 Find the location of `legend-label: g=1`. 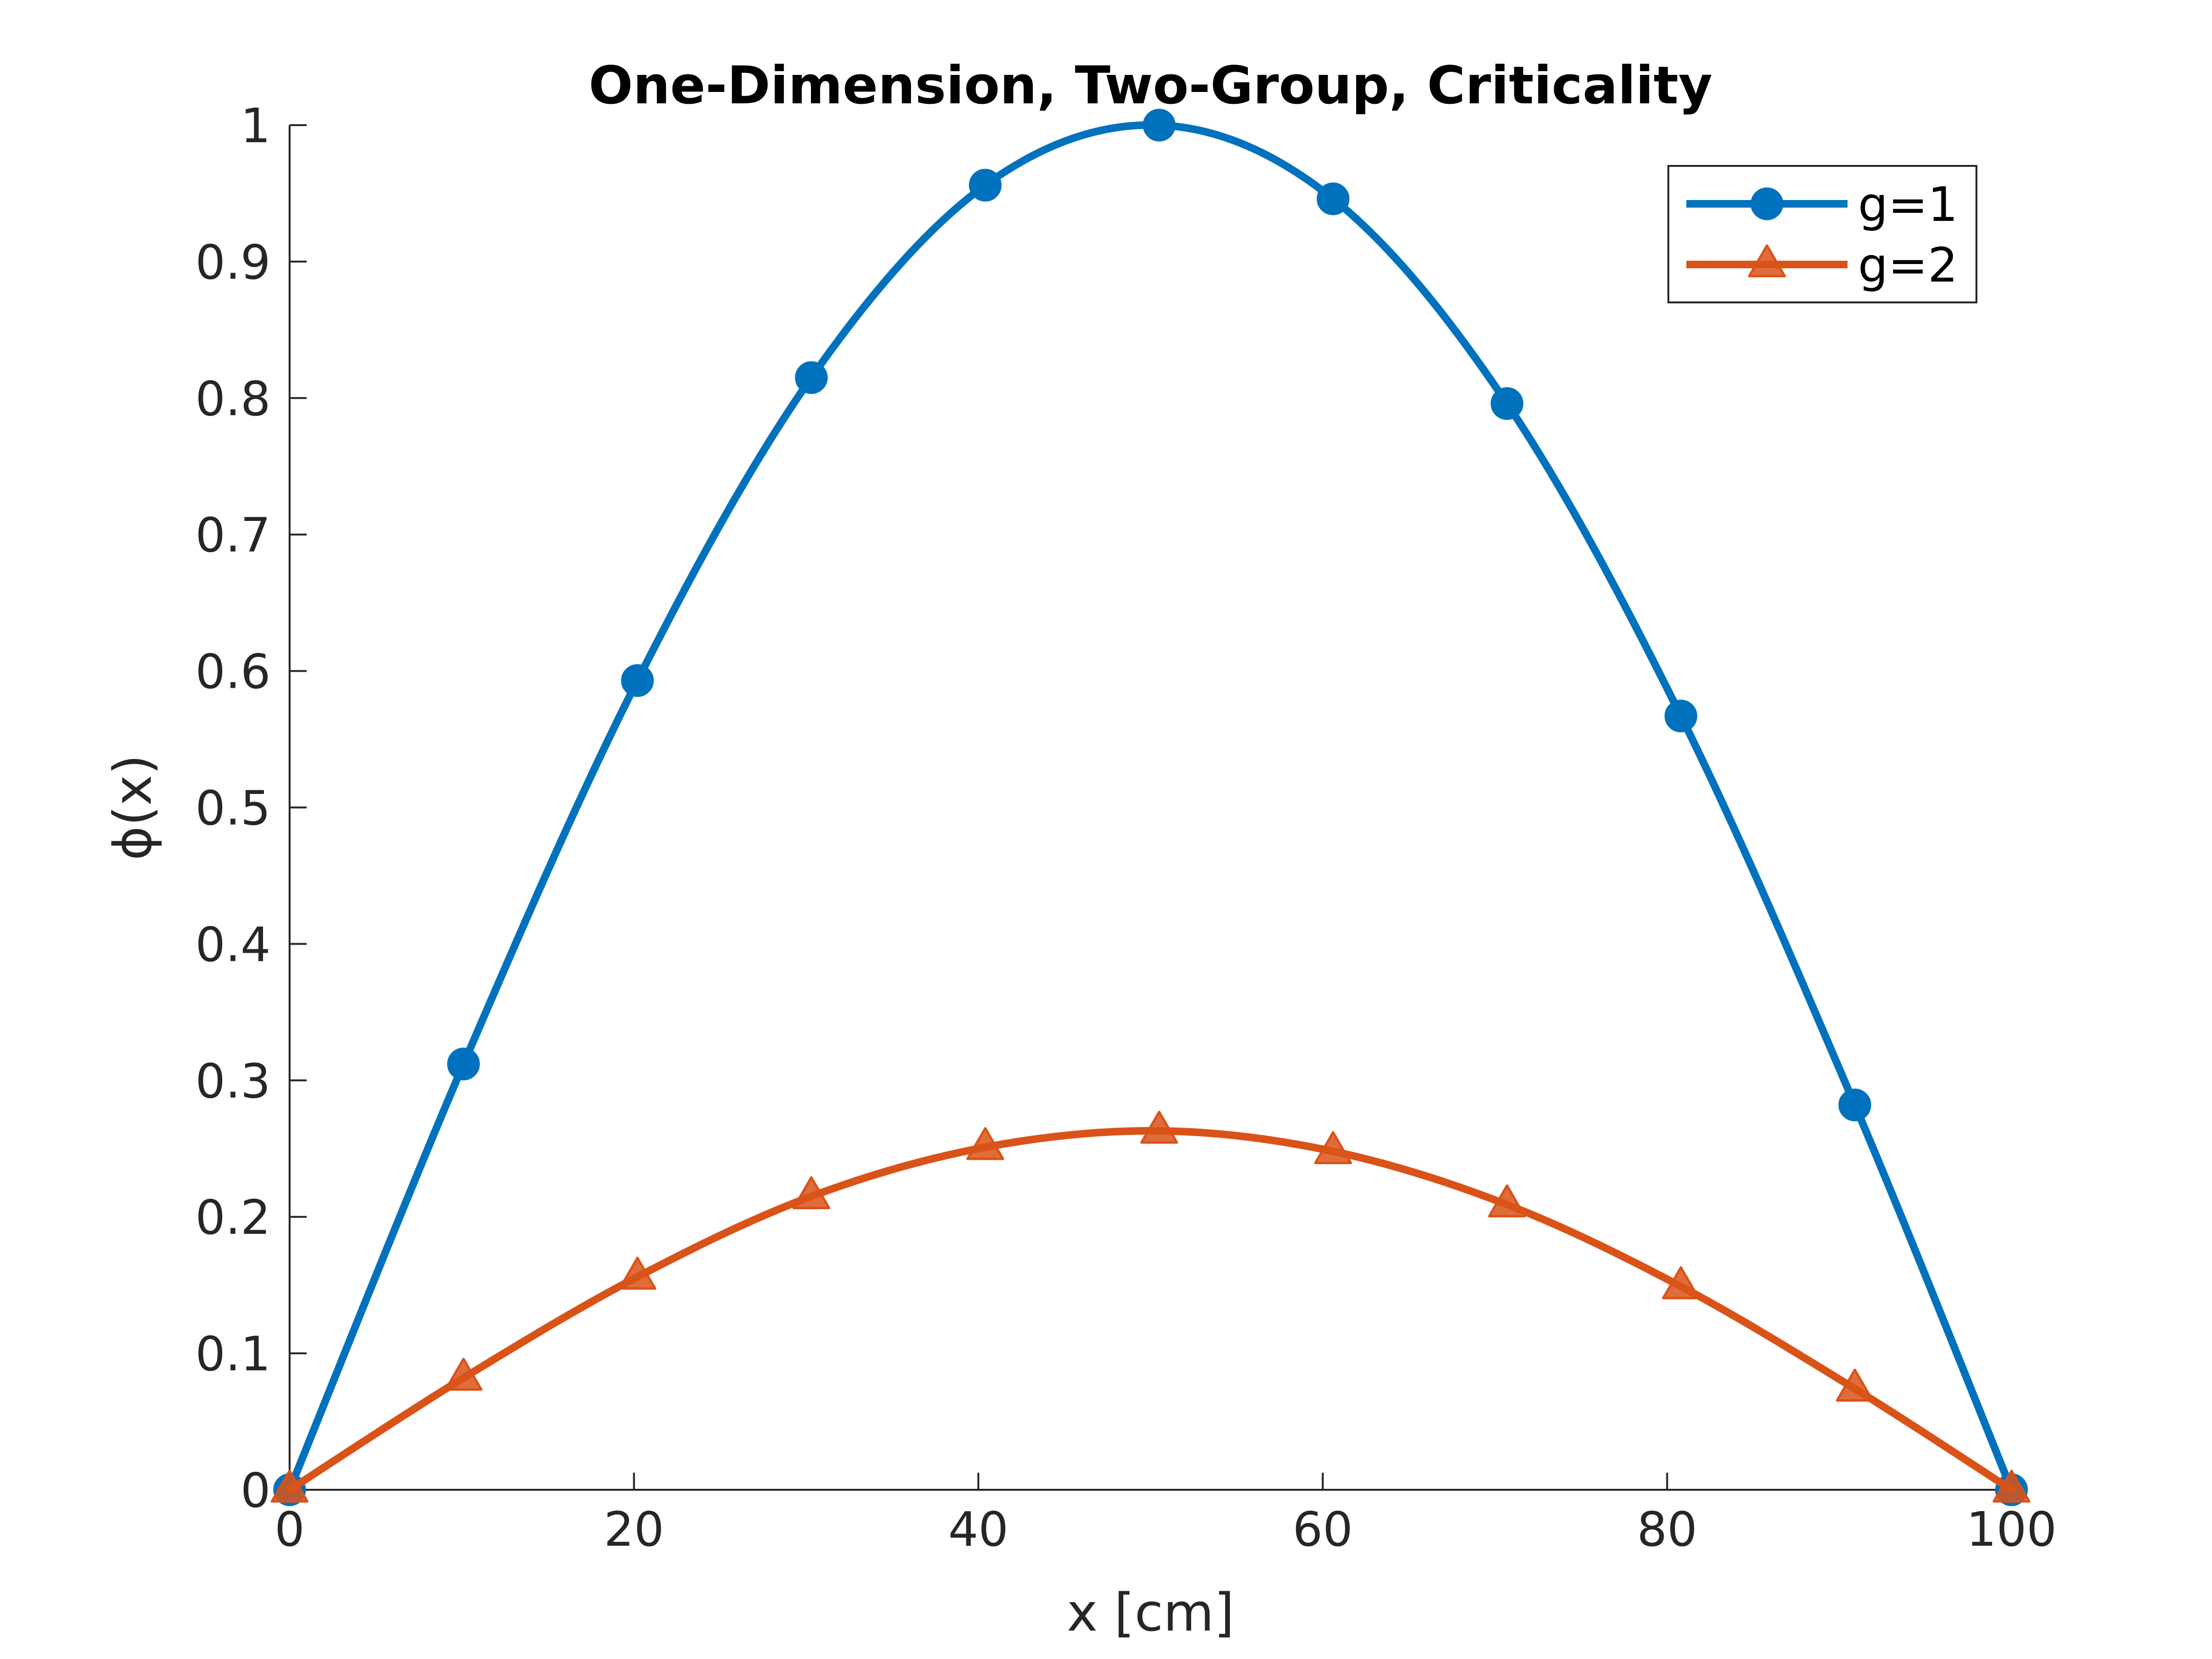

legend-label: g=1 is located at coordinates (1908, 204).